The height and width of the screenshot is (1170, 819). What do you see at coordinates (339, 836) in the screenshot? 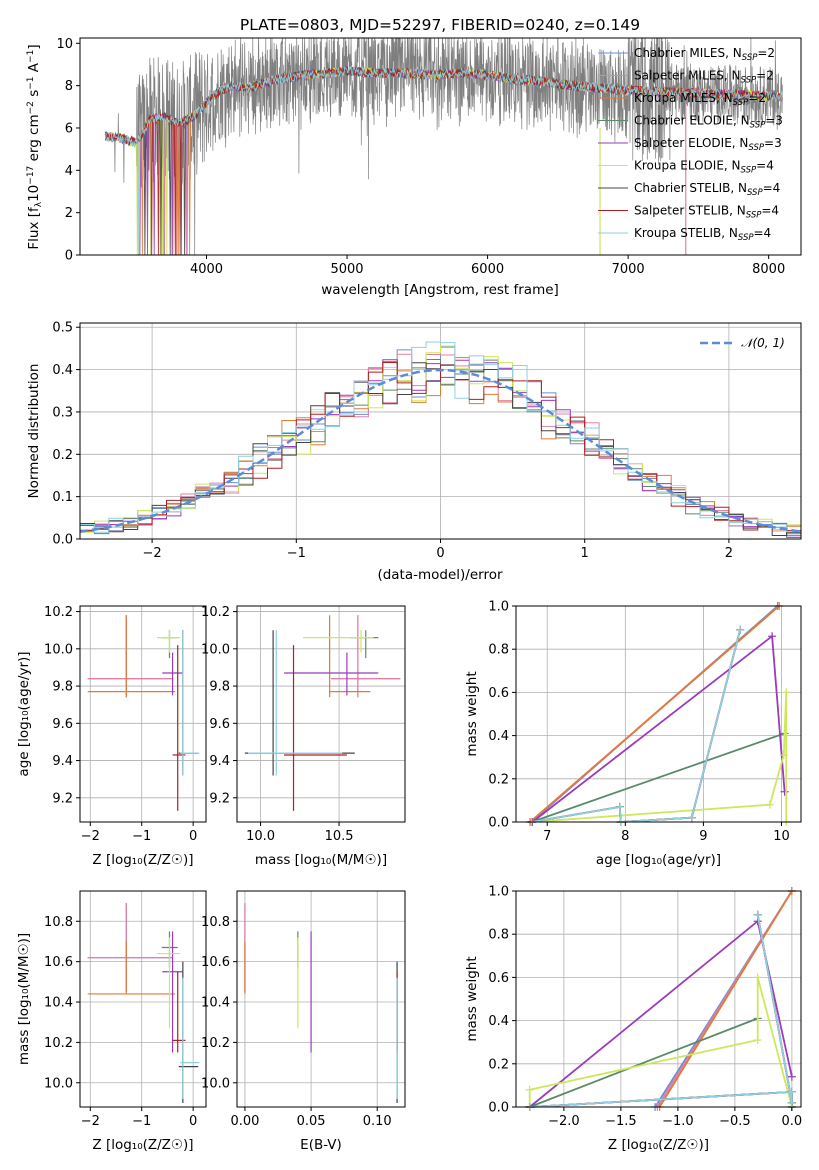
I see `x-tick-label: 10.5` at bounding box center [339, 836].